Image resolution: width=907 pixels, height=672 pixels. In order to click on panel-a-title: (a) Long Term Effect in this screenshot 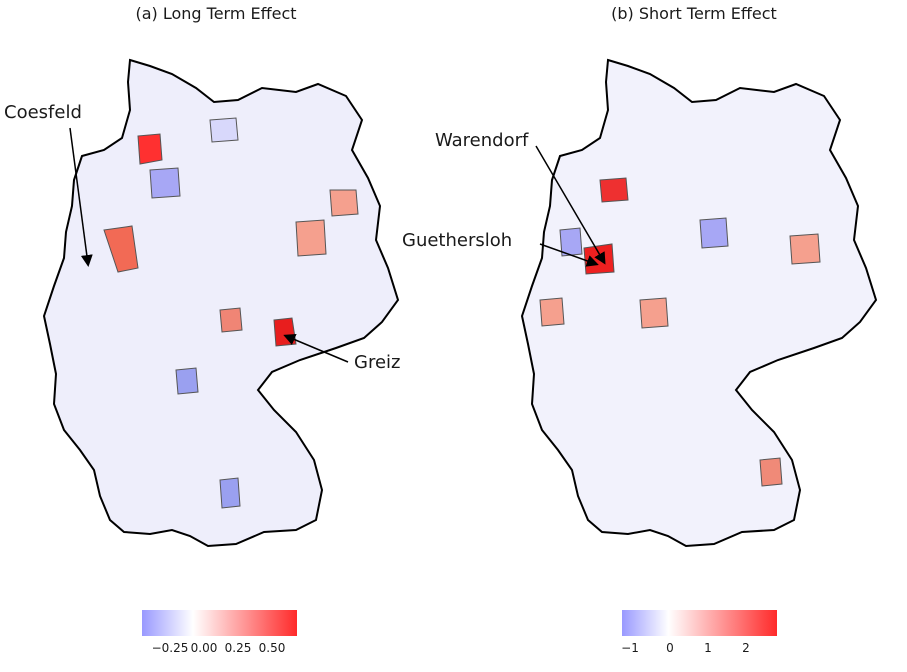, I will do `click(216, 13)`.